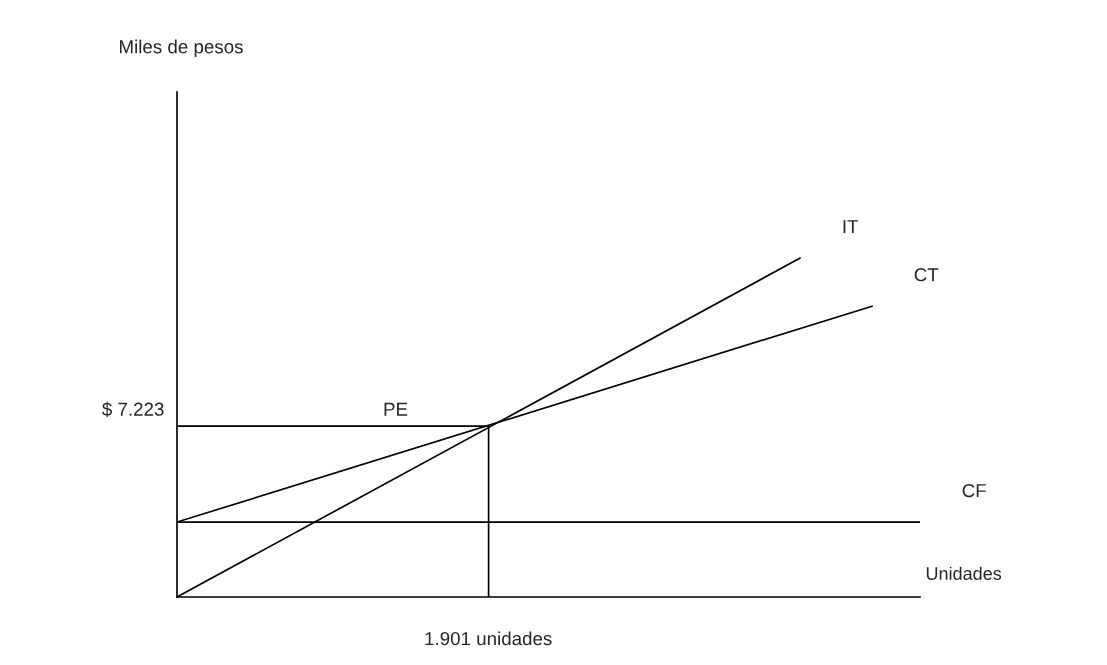 The width and height of the screenshot is (1107, 665). I want to click on text: CF, so click(974, 490).